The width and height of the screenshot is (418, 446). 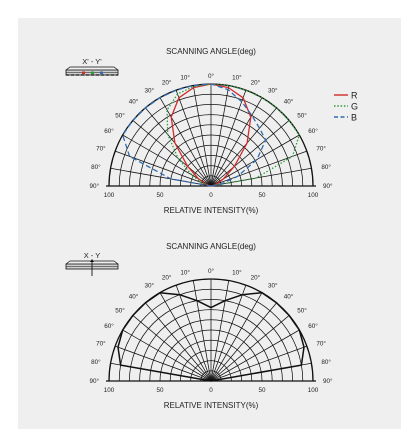 I want to click on inset-axis-label: X' - Y', so click(x=92, y=61).